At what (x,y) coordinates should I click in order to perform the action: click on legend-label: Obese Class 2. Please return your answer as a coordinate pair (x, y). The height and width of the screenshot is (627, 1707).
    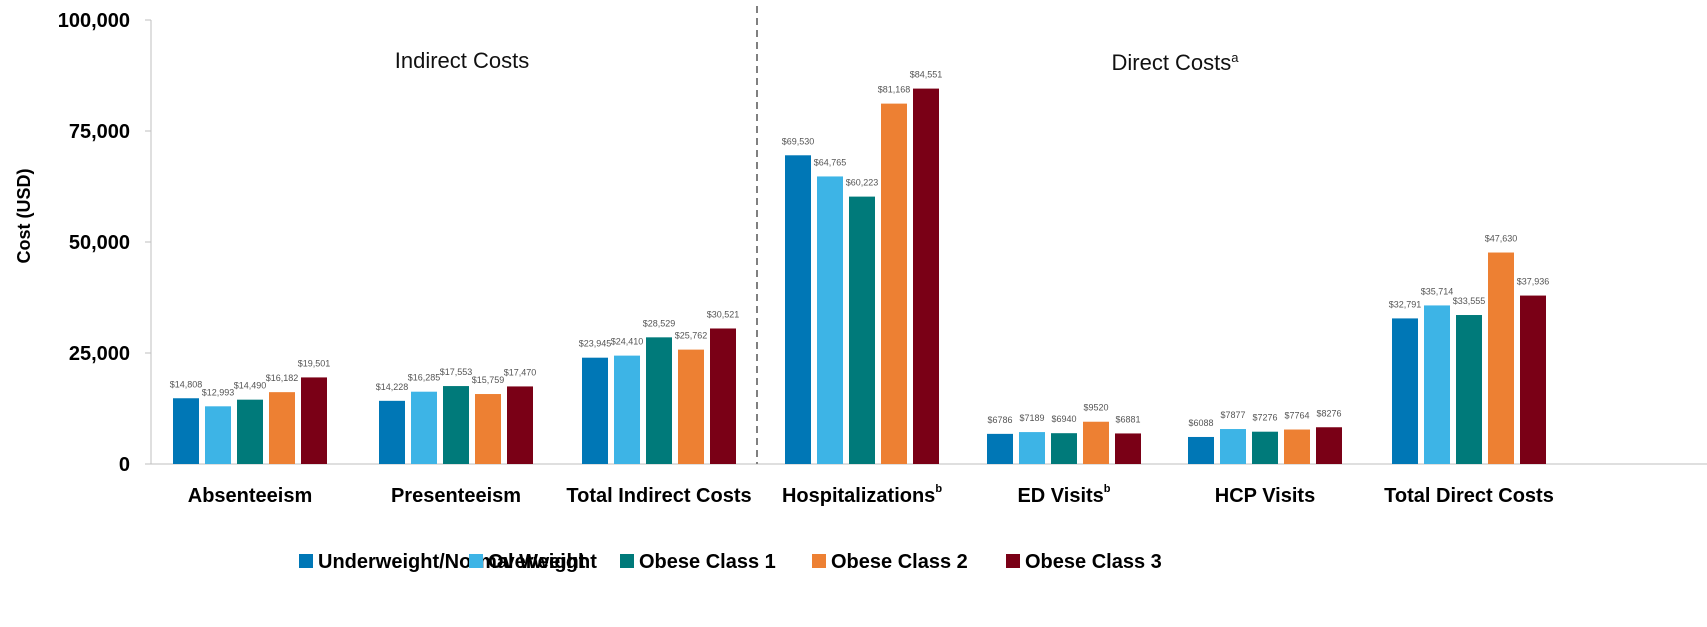
    Looking at the image, I should click on (899, 562).